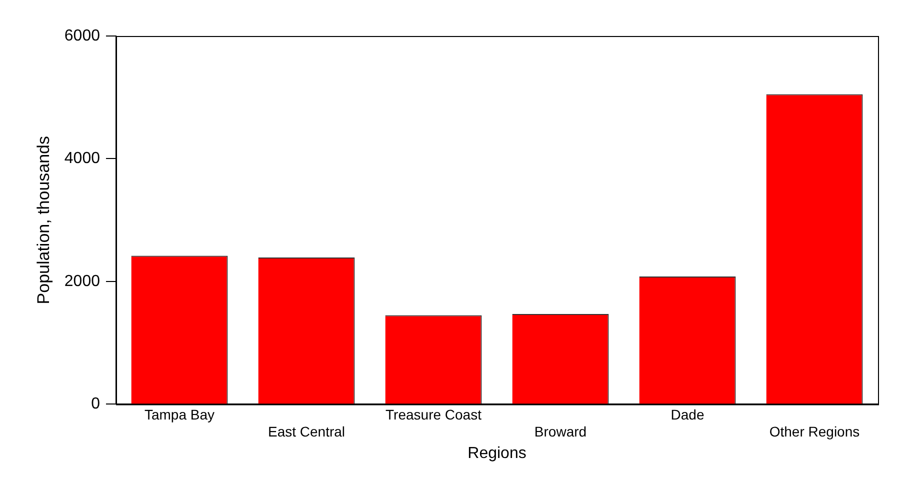 This screenshot has height=477, width=897. Describe the element at coordinates (179, 414) in the screenshot. I see `x-tick-label: Tampa Bay` at that location.